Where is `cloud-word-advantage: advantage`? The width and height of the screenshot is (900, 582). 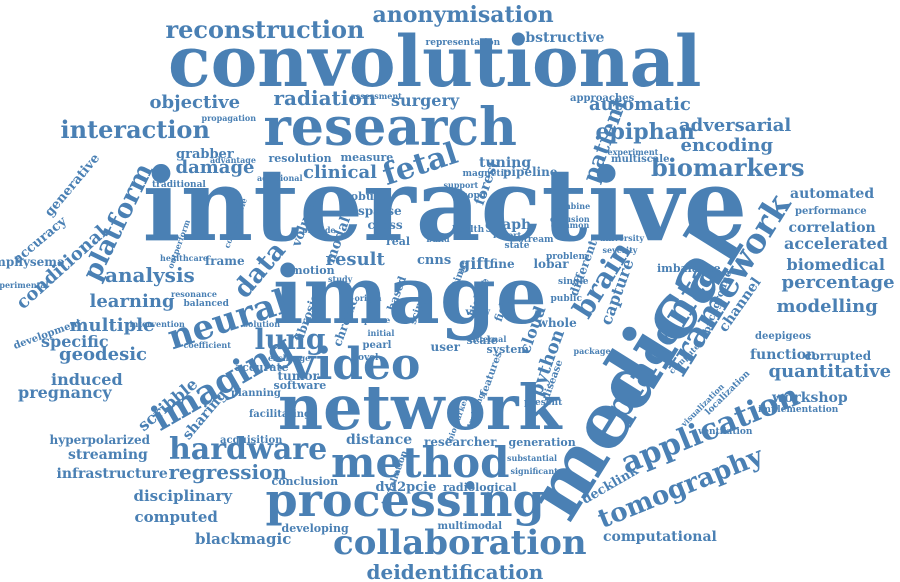
cloud-word-advantage: advantage is located at coordinates (233, 160).